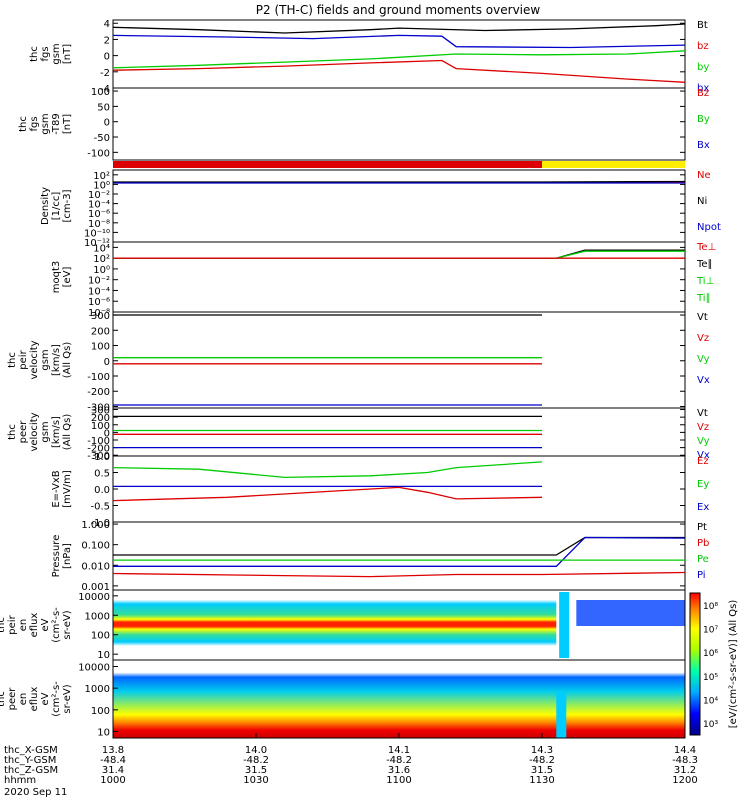 This screenshot has width=750, height=800. Describe the element at coordinates (56, 699) in the screenshot. I see `ylabel-line: (cm²-s-` at that location.